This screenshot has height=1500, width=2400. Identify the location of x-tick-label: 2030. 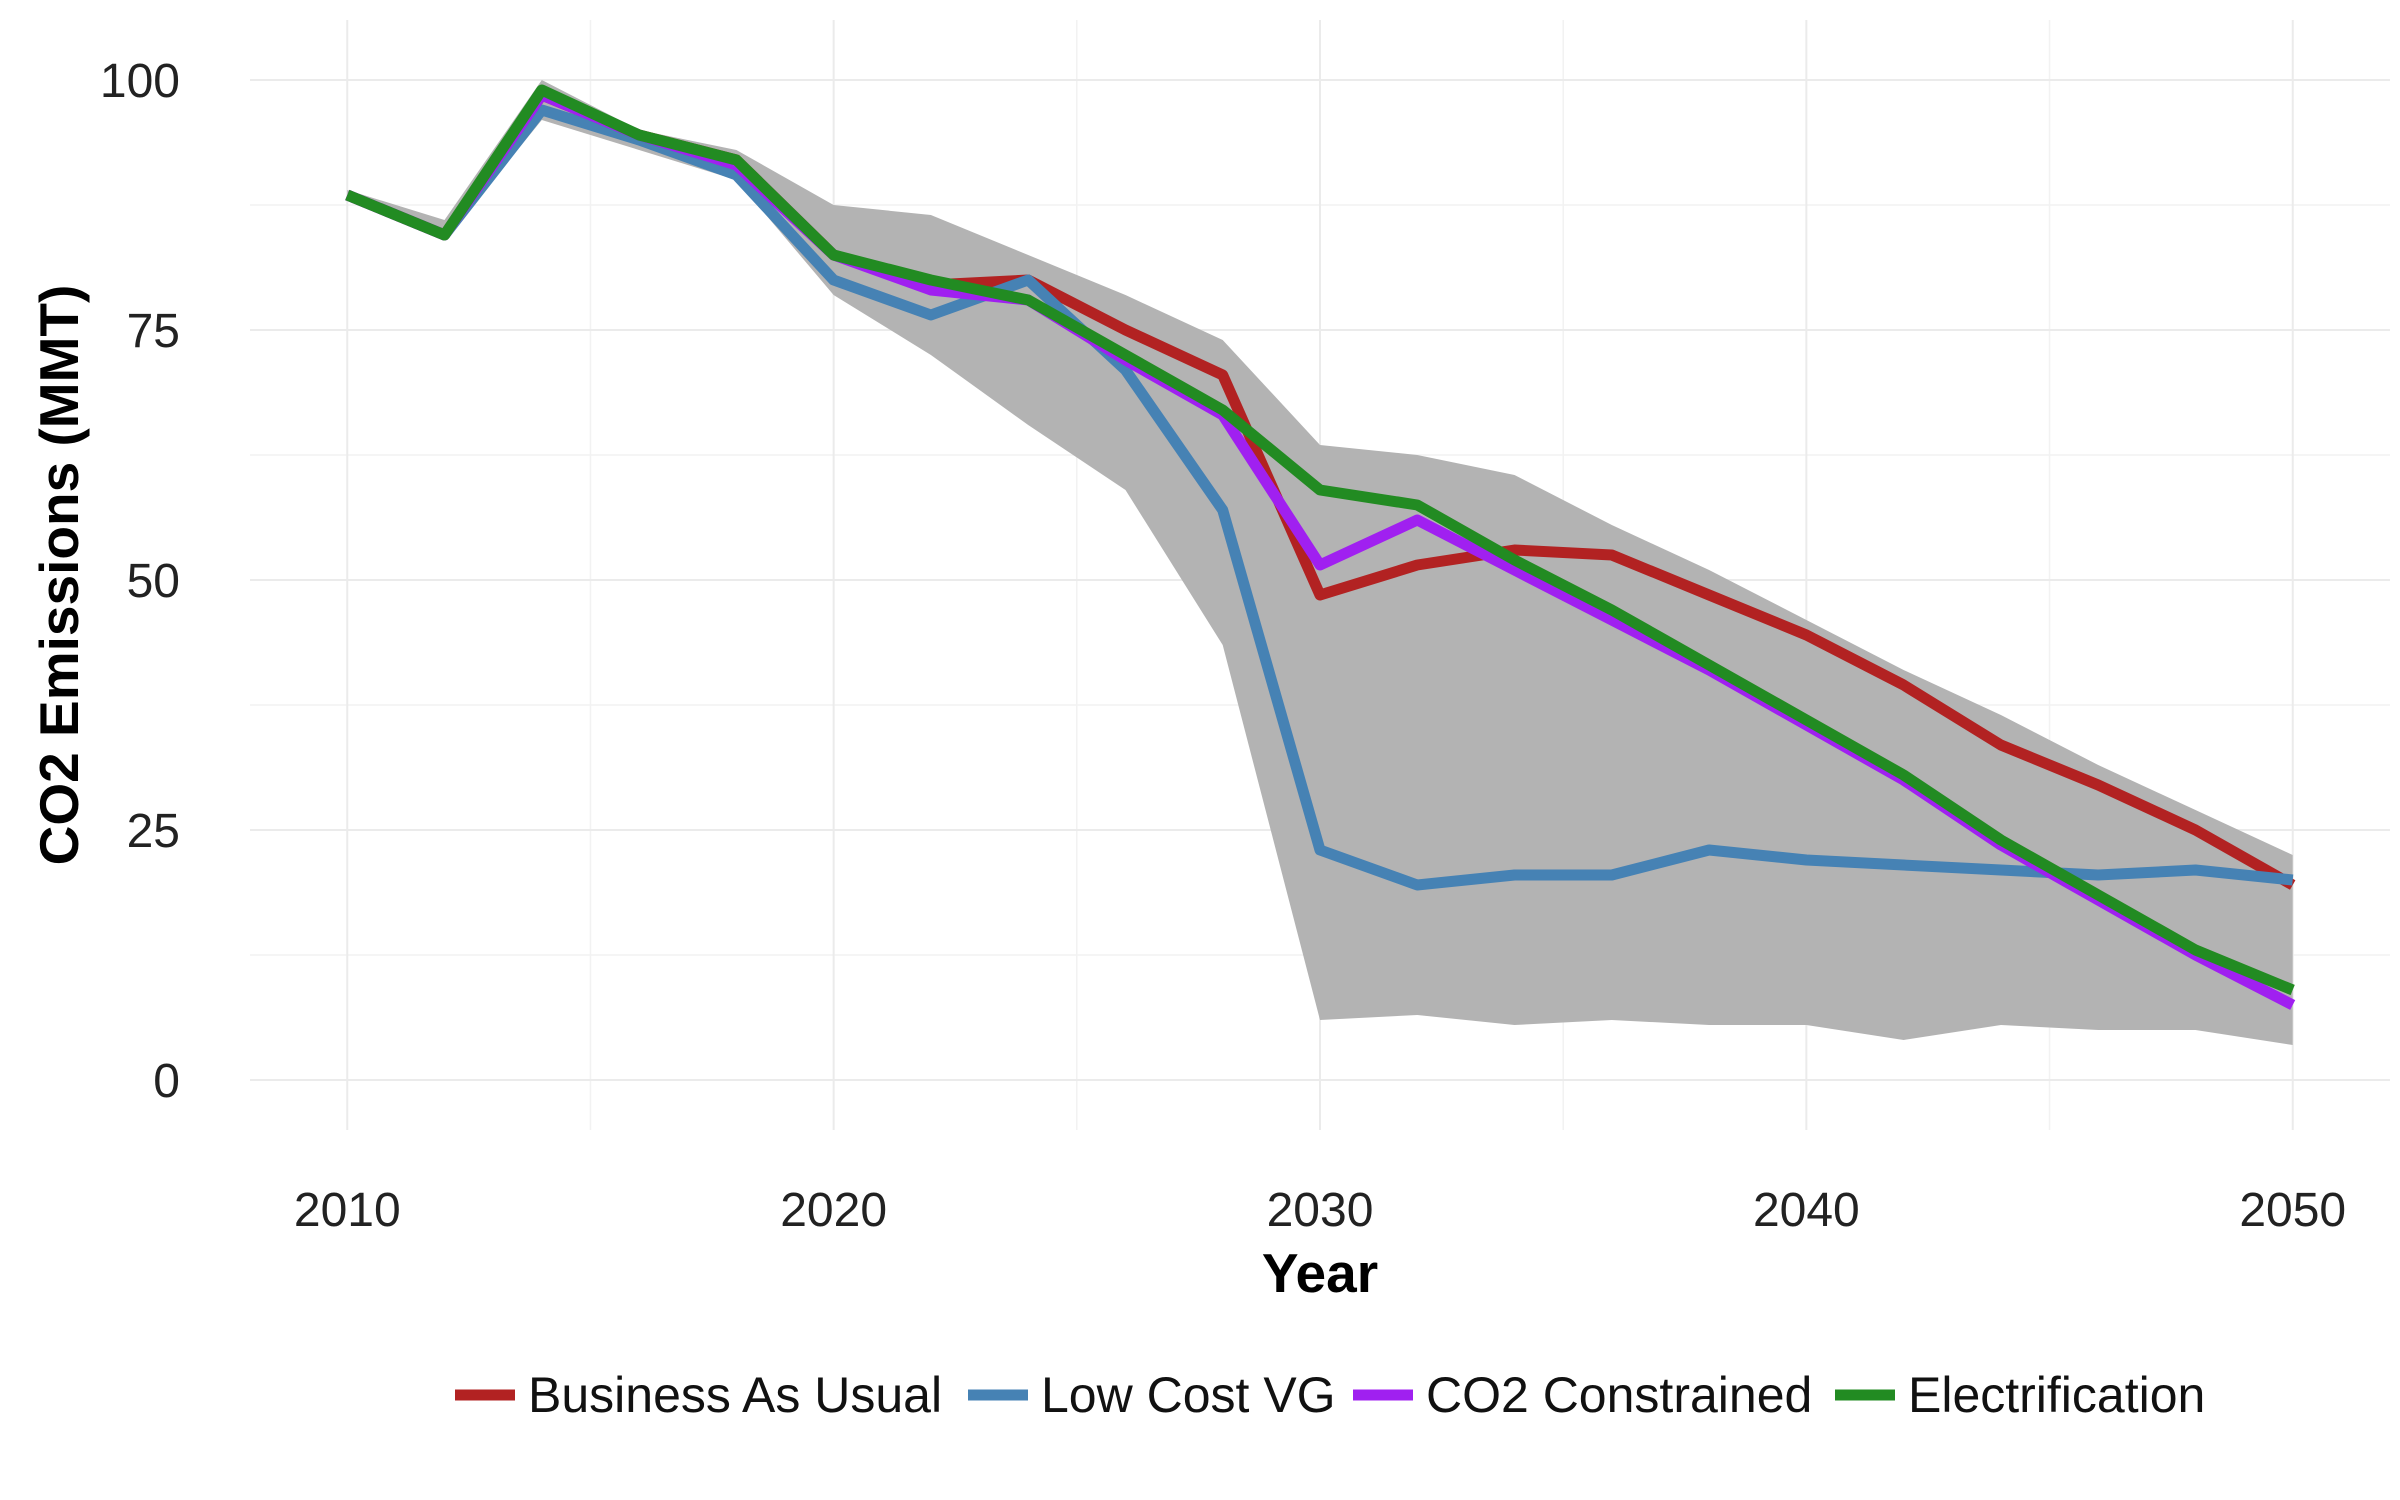
(1320, 1210).